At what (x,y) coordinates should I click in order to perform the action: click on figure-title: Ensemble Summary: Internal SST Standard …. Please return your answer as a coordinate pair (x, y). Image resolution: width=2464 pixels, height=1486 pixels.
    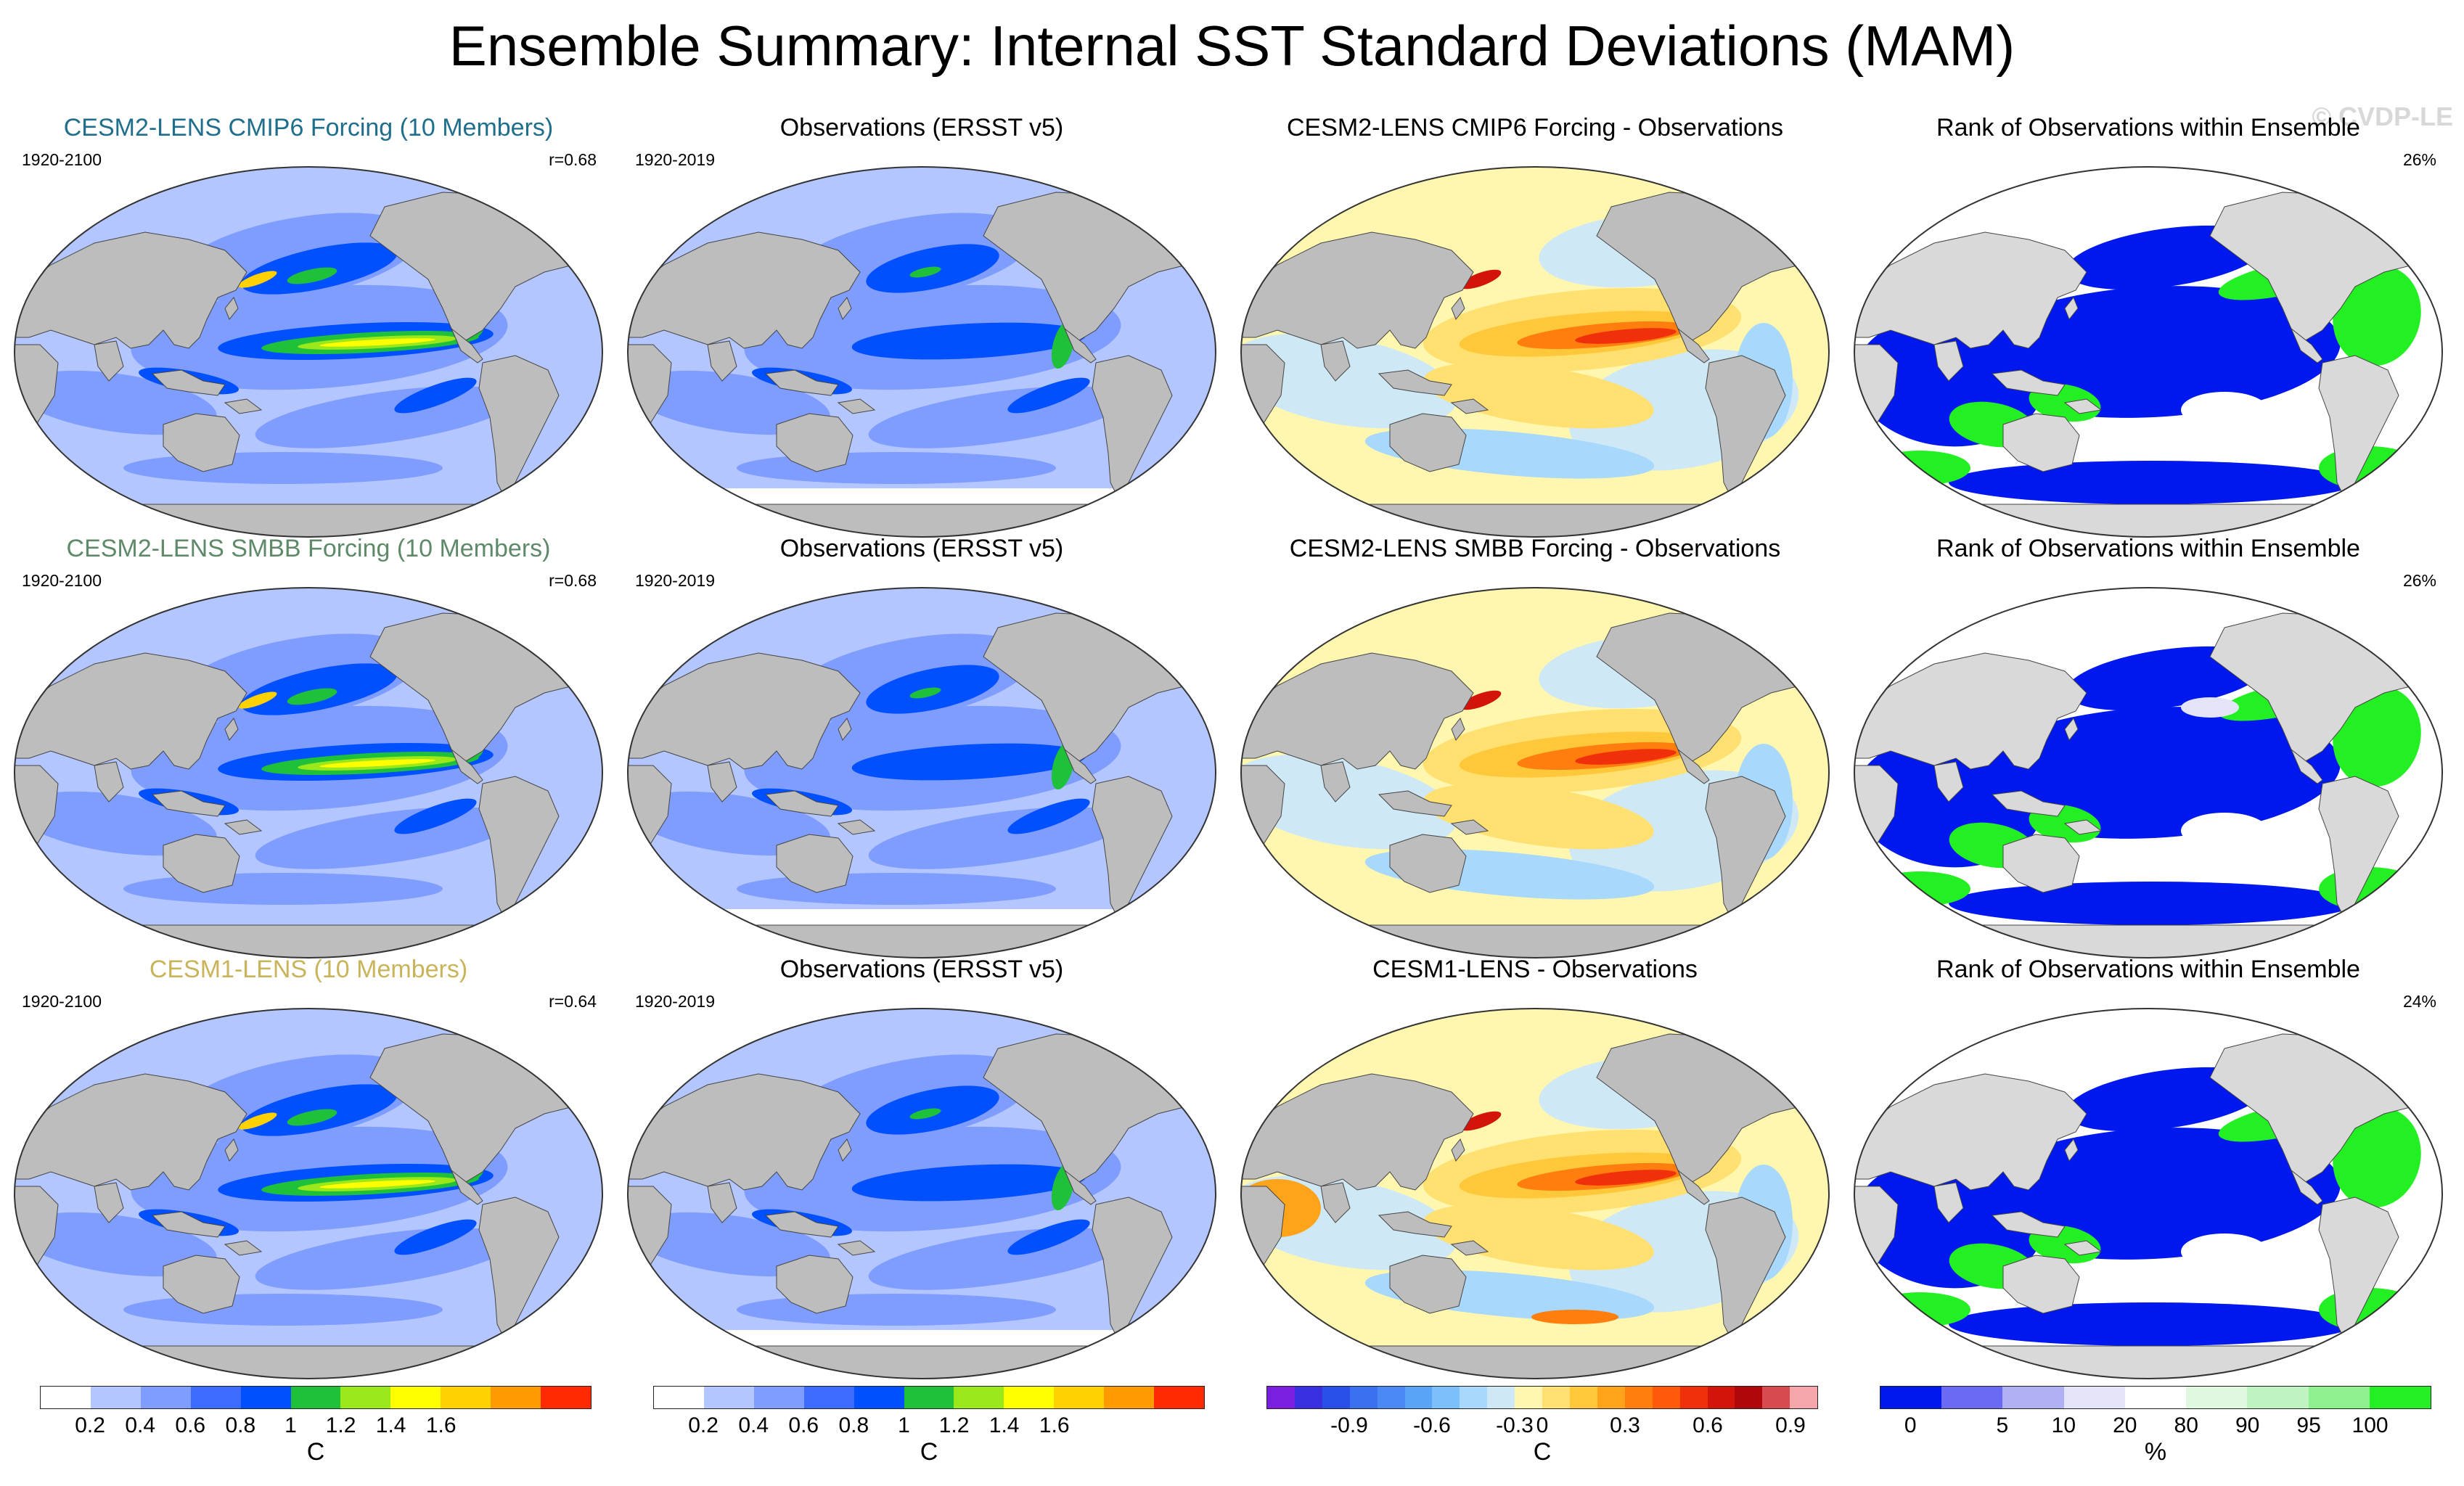
    Looking at the image, I should click on (1232, 46).